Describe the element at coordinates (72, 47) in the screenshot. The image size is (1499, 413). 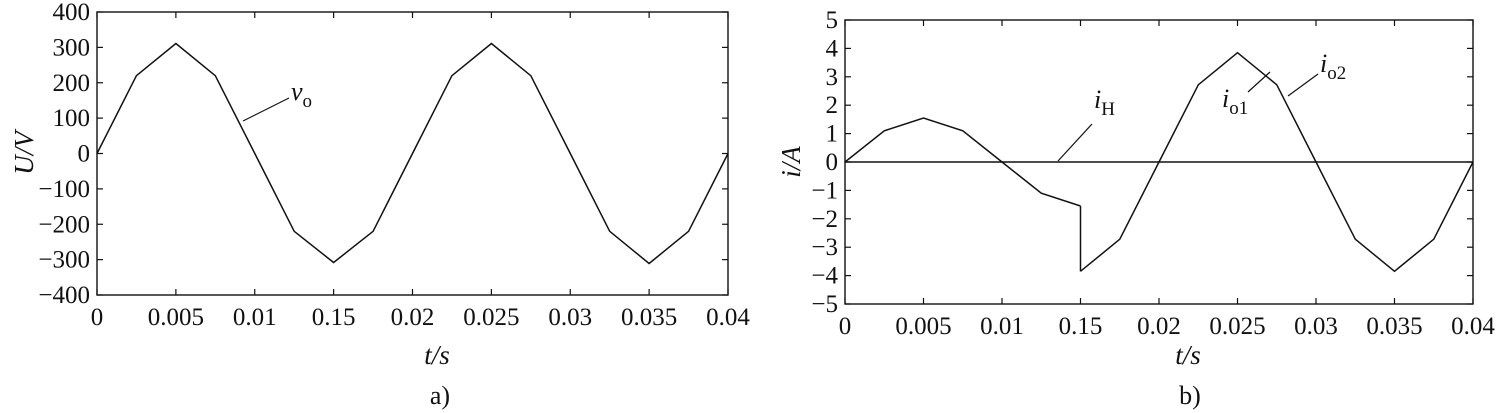
I see `y-tick-label: 300` at that location.